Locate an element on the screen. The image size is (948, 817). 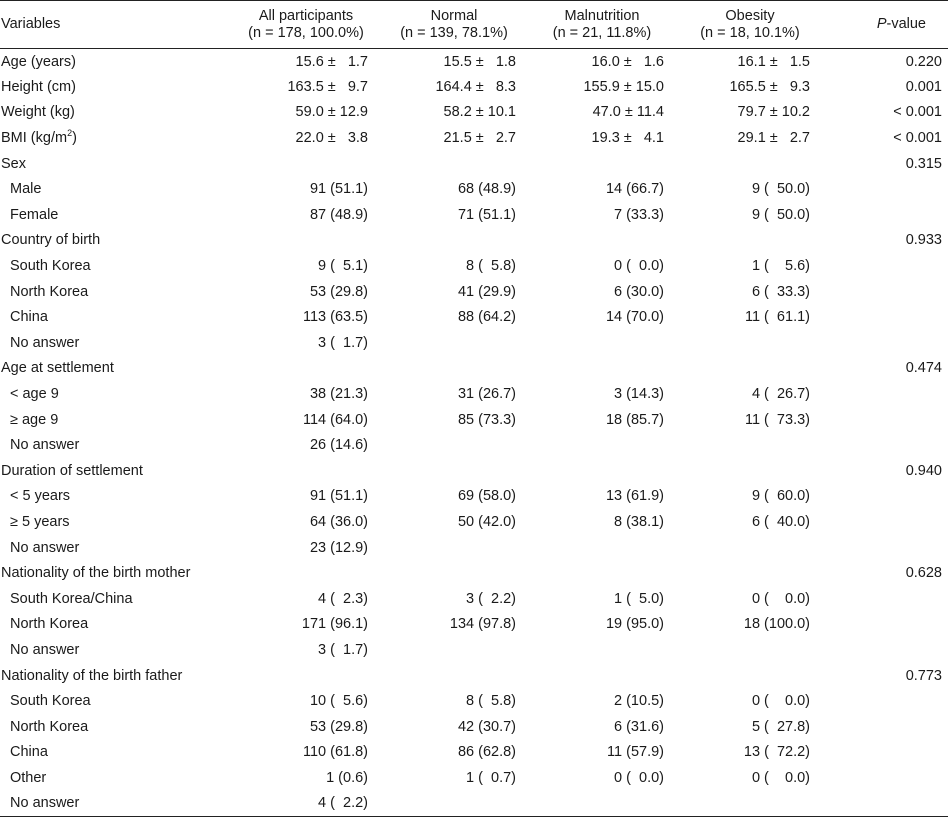
cell-normal: 68 (48.9) is located at coordinates (486, 189).